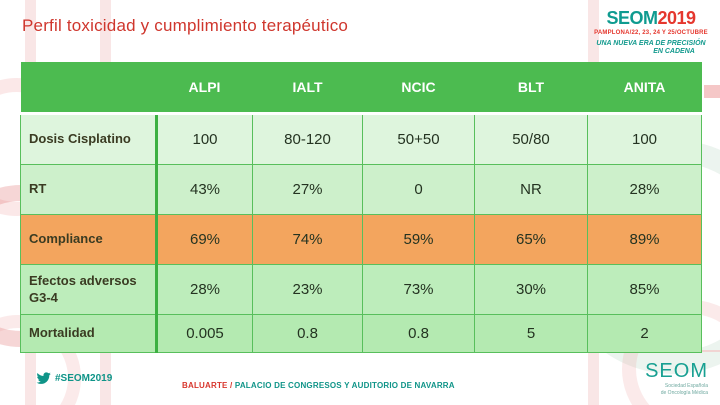  What do you see at coordinates (418, 88) in the screenshot?
I see `table-header-ncic: NCIC` at bounding box center [418, 88].